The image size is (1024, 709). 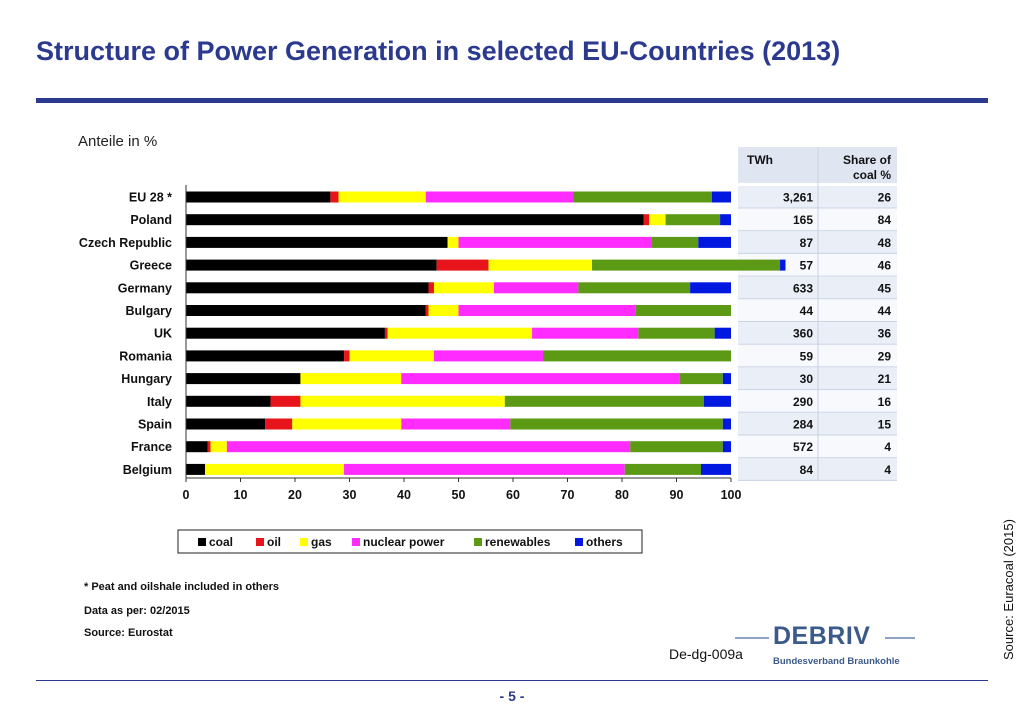 What do you see at coordinates (825, 645) in the screenshot?
I see `debriv-logo: DEBRIV Bundesverband Braunkohle` at bounding box center [825, 645].